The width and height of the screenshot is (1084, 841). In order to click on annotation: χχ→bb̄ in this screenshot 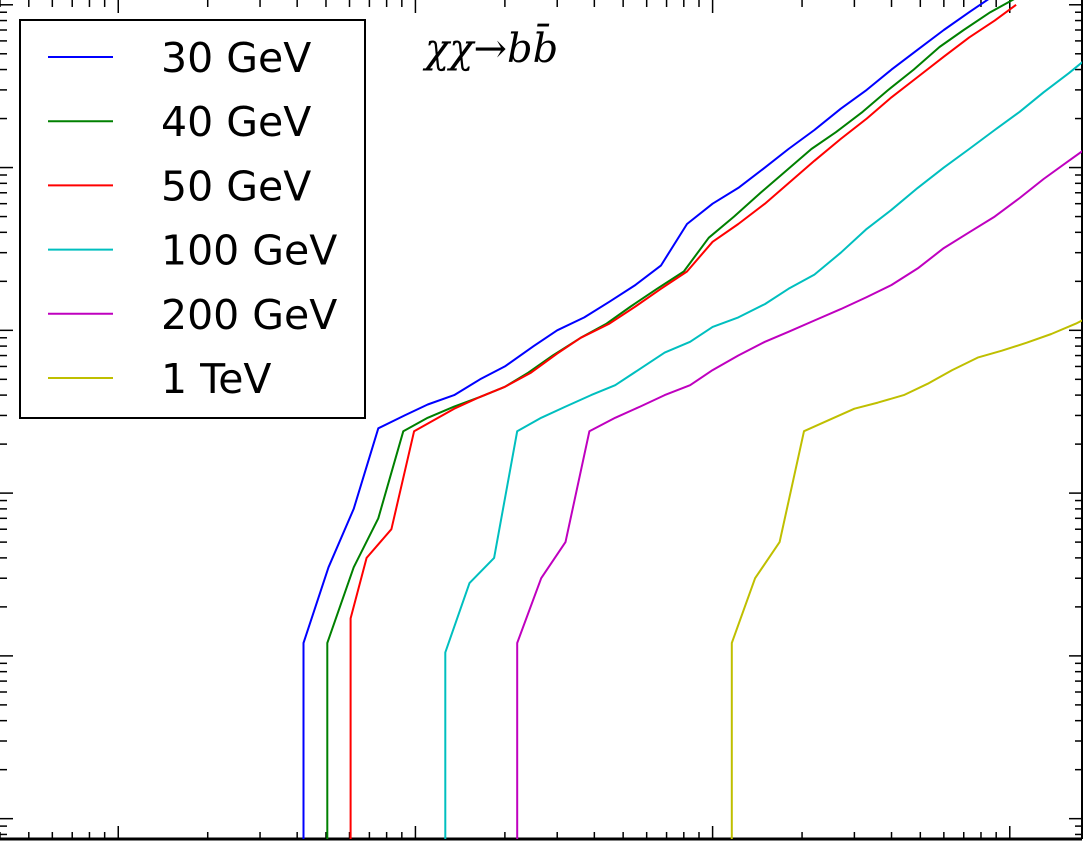, I will do `click(490, 47)`.